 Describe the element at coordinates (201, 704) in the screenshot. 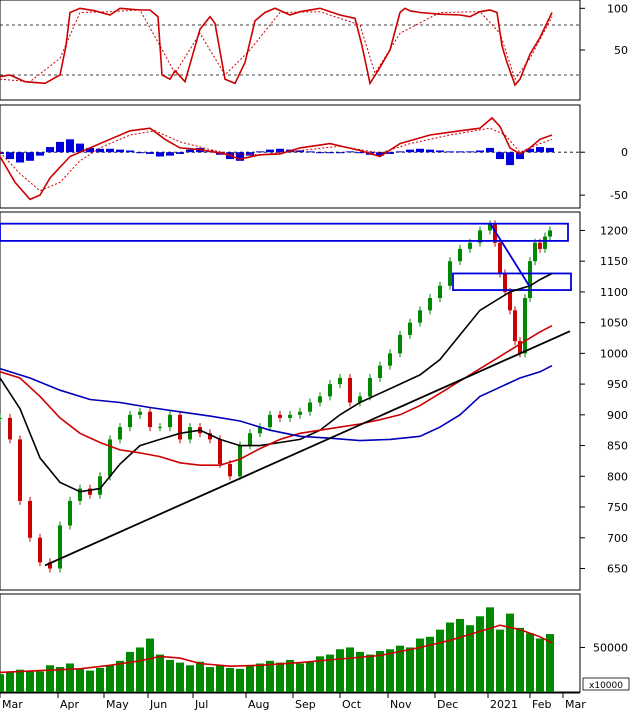

I see `x-tick-label: Jul` at that location.